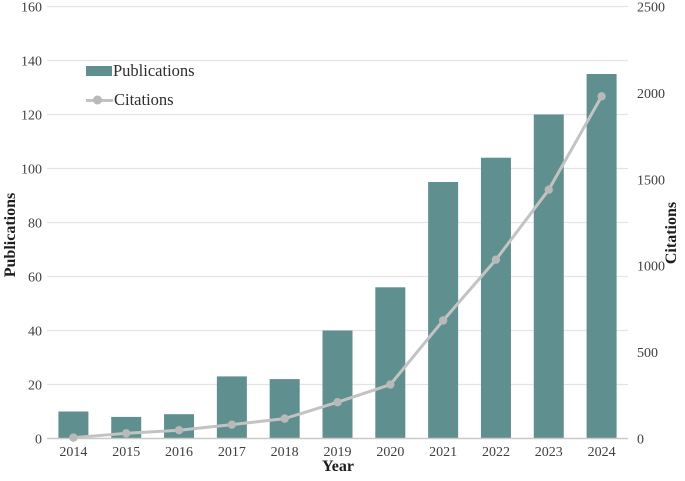 The image size is (685, 481). Describe the element at coordinates (285, 452) in the screenshot. I see `x-tick-label-2018: 2018` at that location.